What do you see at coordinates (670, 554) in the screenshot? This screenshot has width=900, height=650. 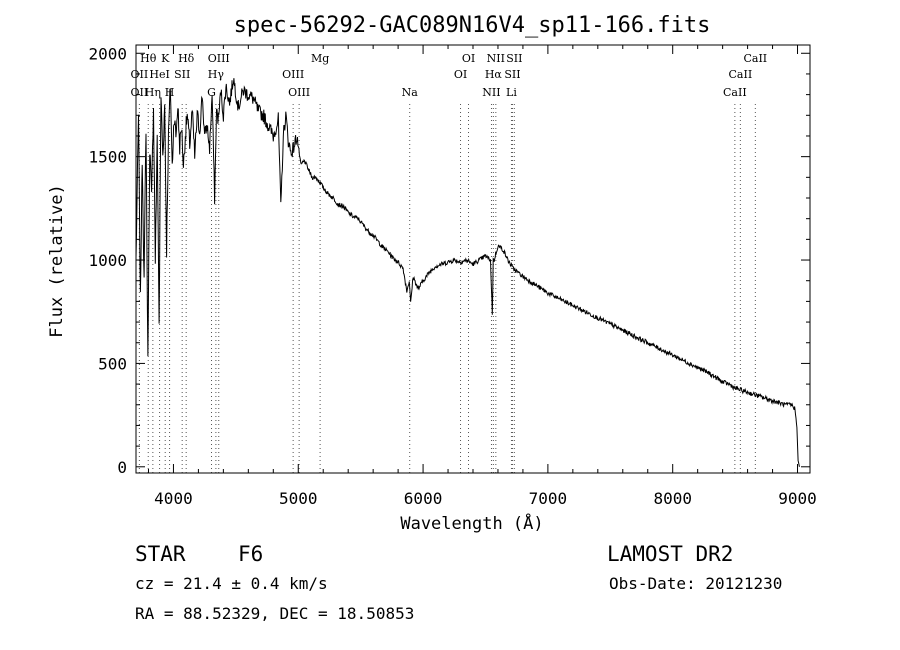 I see `survey-name: LAMOST DR2` at bounding box center [670, 554].